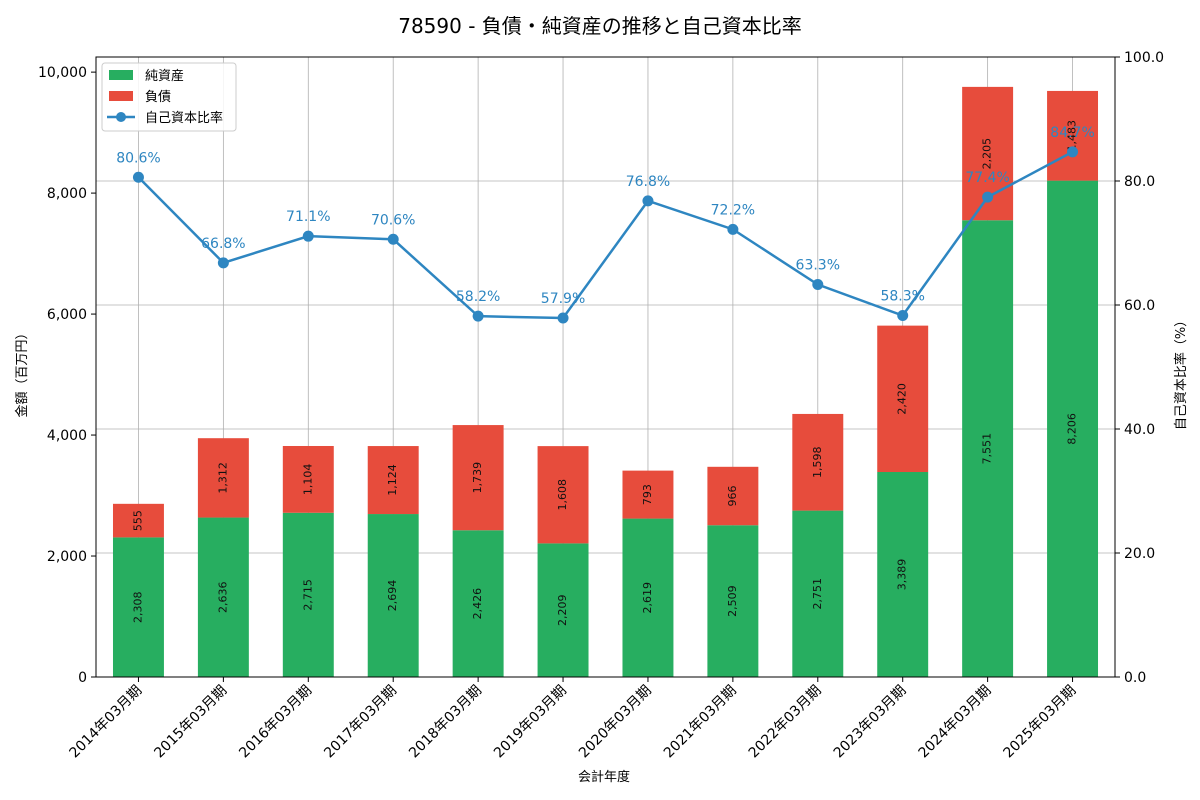 This screenshot has height=800, width=1200. Describe the element at coordinates (600, 26) in the screenshot. I see `chart-title: 78590 - 負債・純資産の推移と自己資本比率` at that location.